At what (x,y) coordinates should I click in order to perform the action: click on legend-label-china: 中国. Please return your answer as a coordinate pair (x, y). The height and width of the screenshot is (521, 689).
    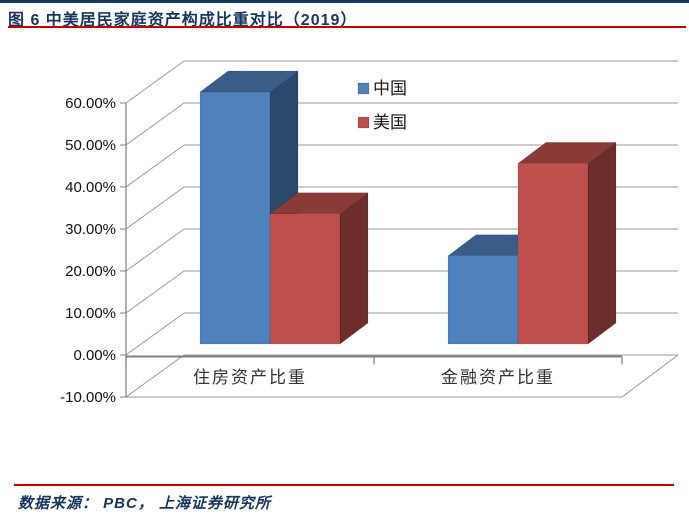
    Looking at the image, I should click on (390, 88).